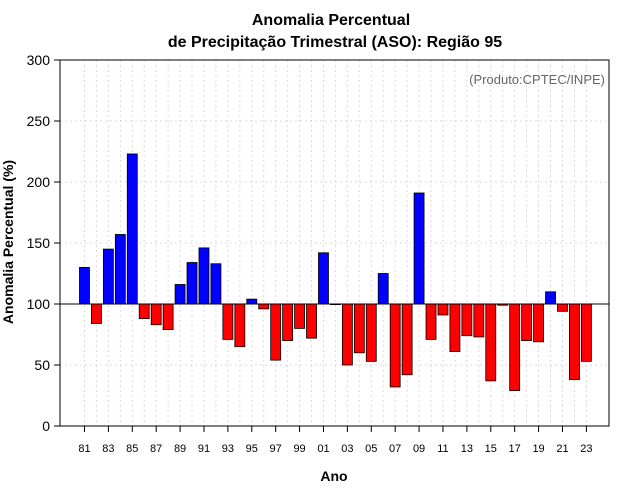  What do you see at coordinates (538, 449) in the screenshot?
I see `x-tick-label: 19` at bounding box center [538, 449].